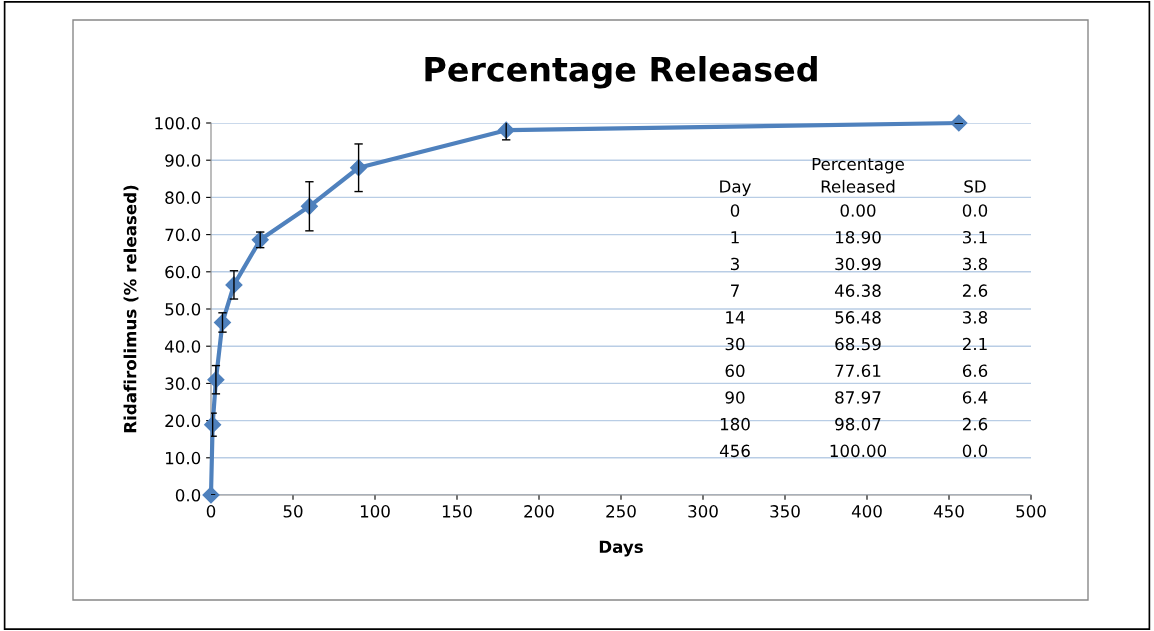 Image resolution: width=1154 pixels, height=631 pixels. I want to click on x-tick-label: 350, so click(785, 511).